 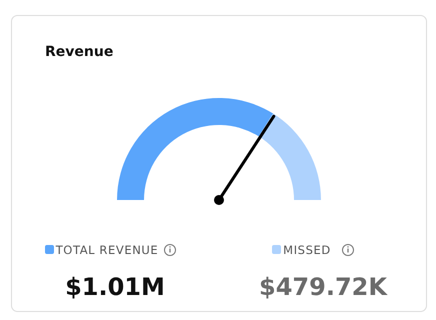 What do you see at coordinates (106, 250) in the screenshot?
I see `legend-label: TOTAL REVENUE` at bounding box center [106, 250].